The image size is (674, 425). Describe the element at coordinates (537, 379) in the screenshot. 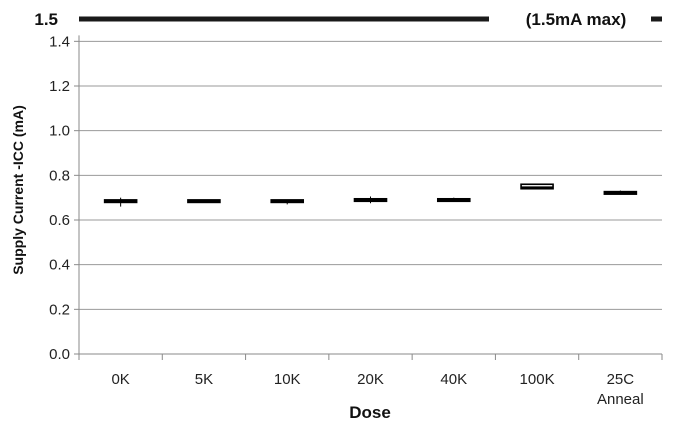

I see `x-tick-label: 100K` at that location.